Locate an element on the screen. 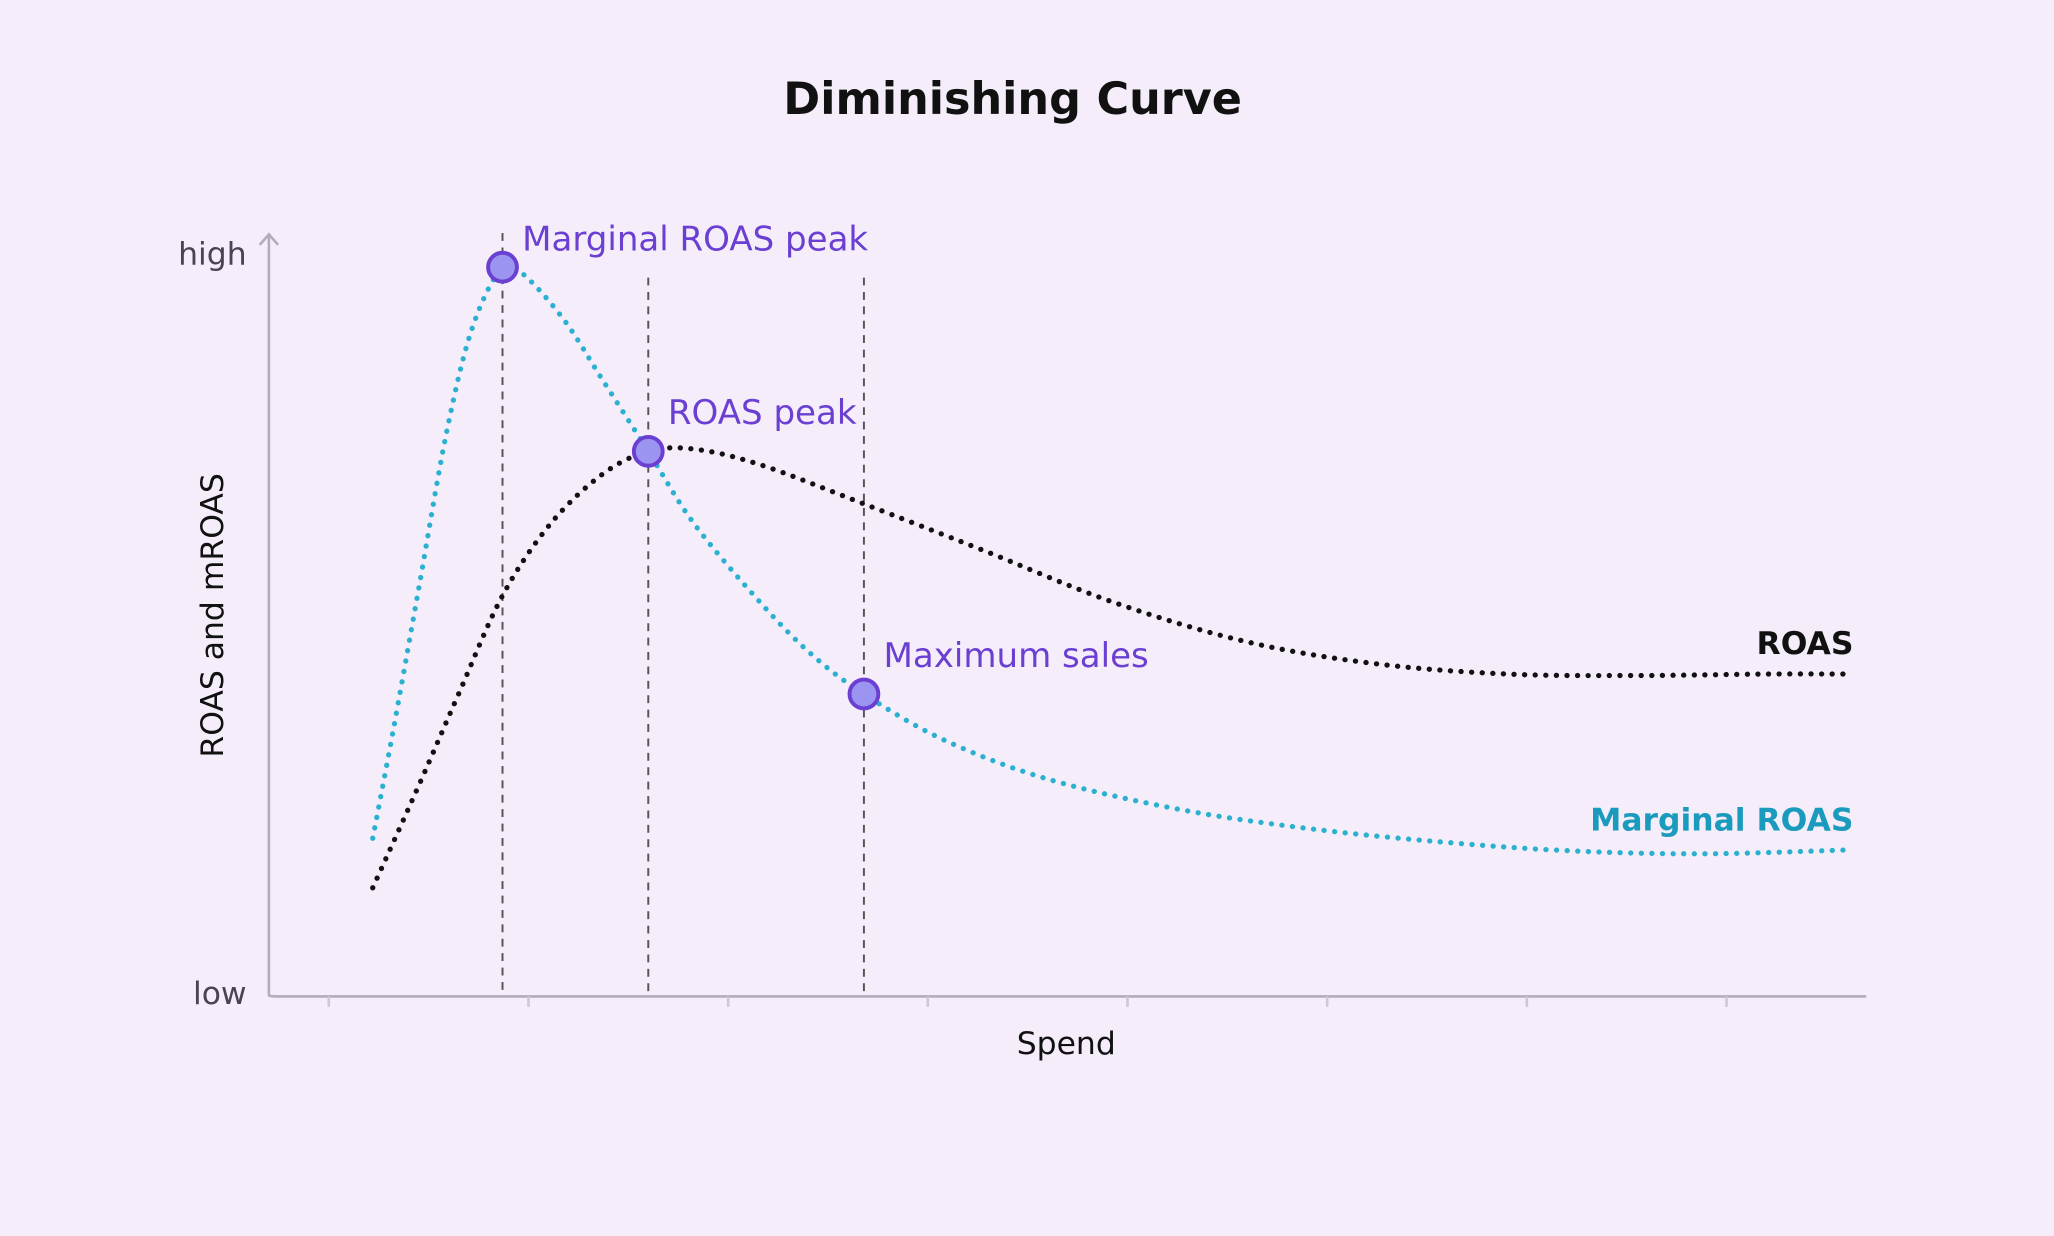 This screenshot has height=1236, width=2054. annotation-label: Maximum sales is located at coordinates (1016, 656).